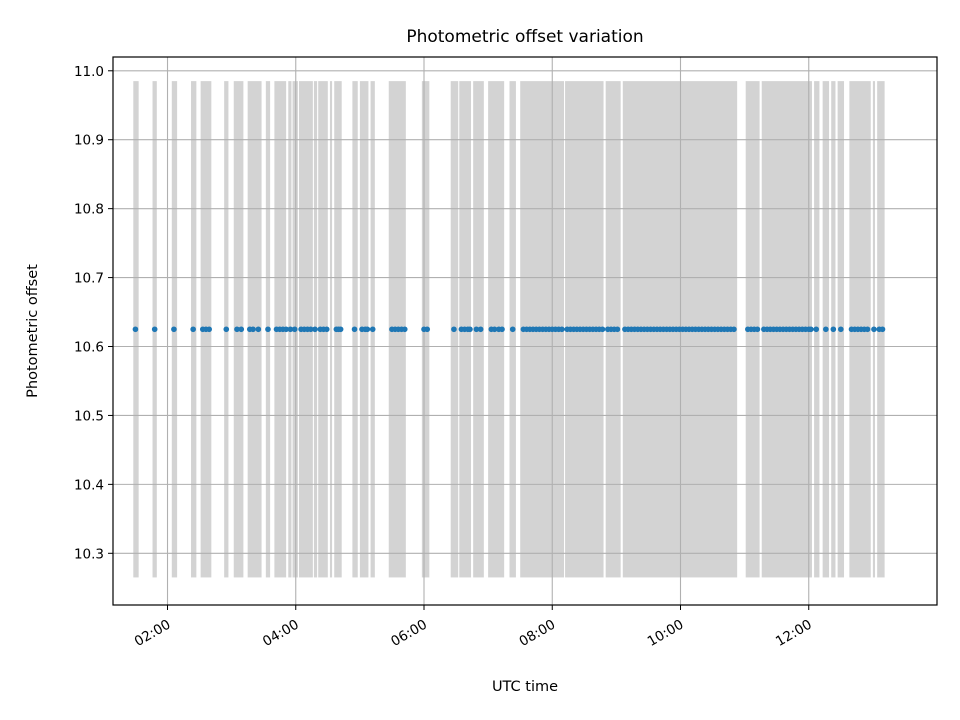 The width and height of the screenshot is (960, 720). Describe the element at coordinates (89, 554) in the screenshot. I see `y-tick-label: 10.3` at that location.